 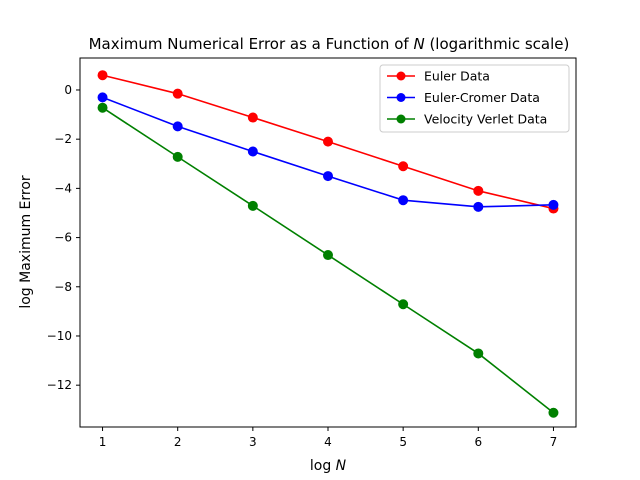 I want to click on y-tick-label: −4, so click(x=63, y=188).